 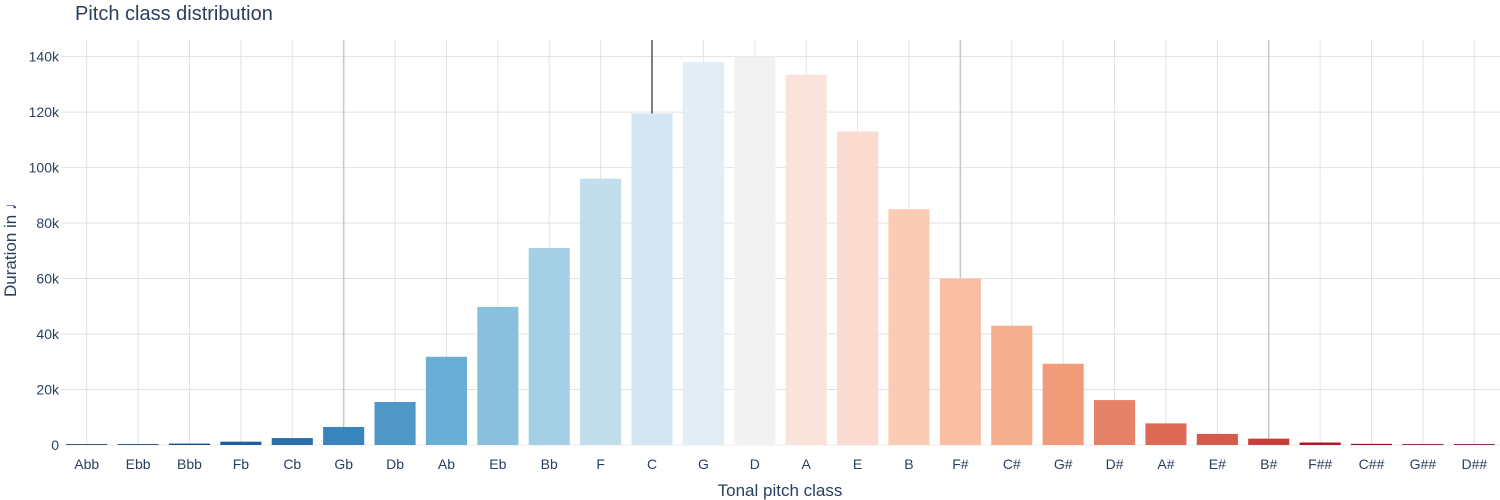 What do you see at coordinates (48, 223) in the screenshot?
I see `y-tick-label: 80k` at bounding box center [48, 223].